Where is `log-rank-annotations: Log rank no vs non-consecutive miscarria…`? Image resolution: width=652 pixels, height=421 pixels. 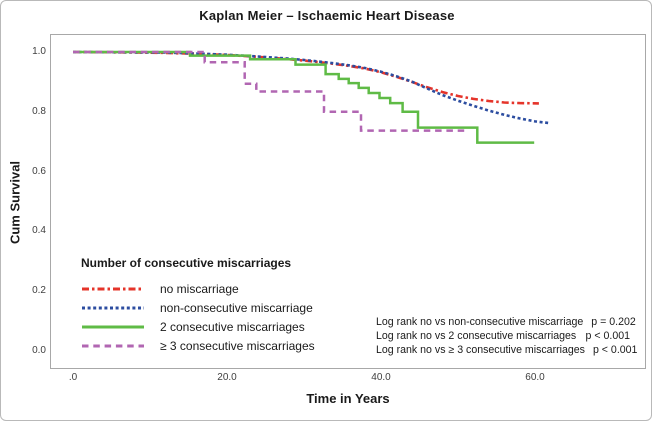
log-rank-annotations: Log rank no vs non-consecutive miscarria… is located at coordinates (506, 336).